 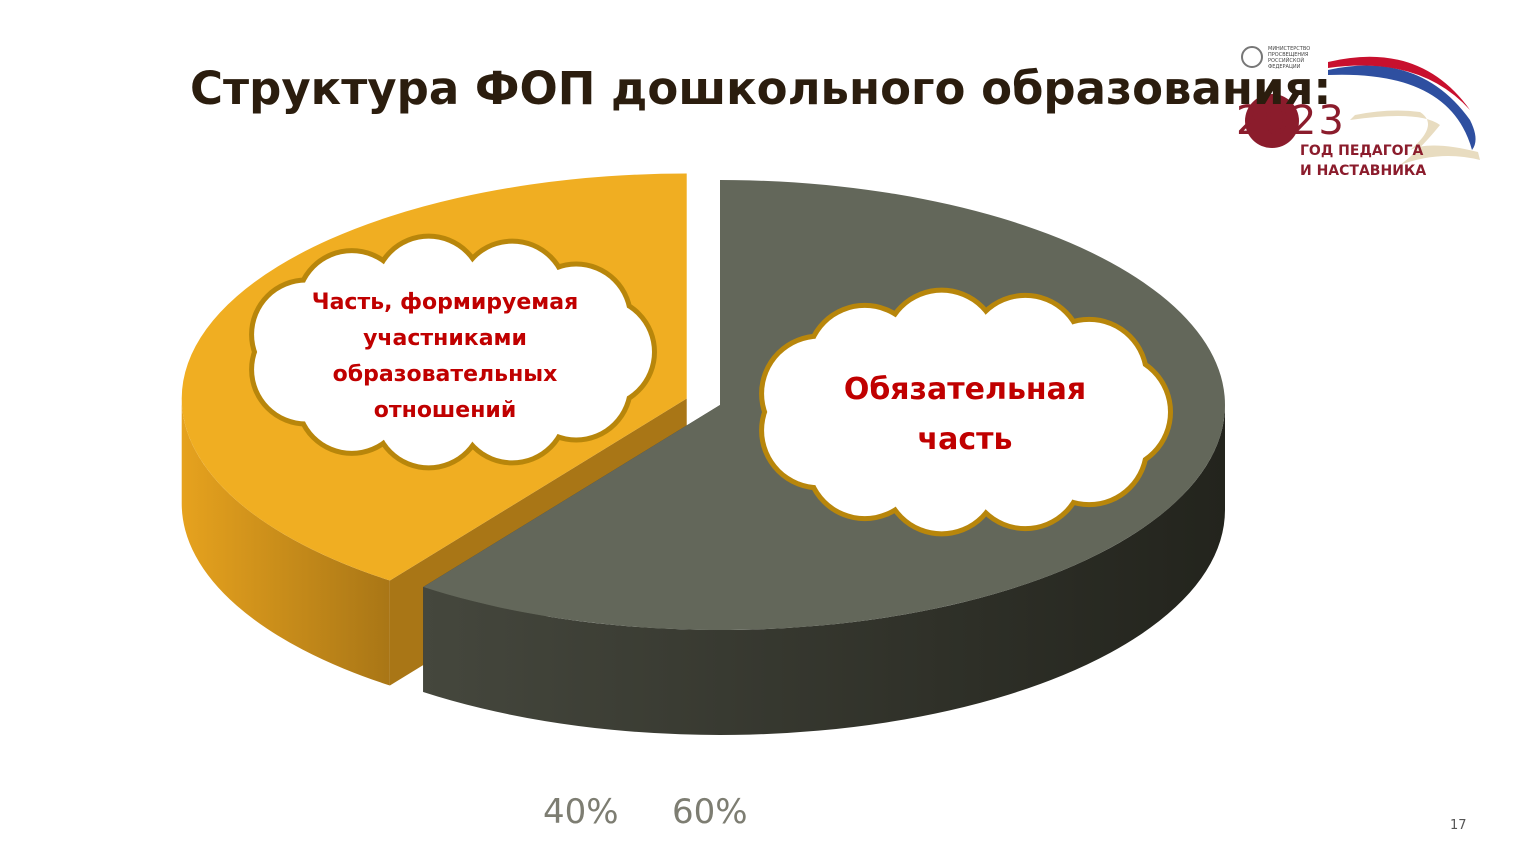 What do you see at coordinates (1362, 151) in the screenshot?
I see `logo-line1: ГОД ПЕДАГОГА` at bounding box center [1362, 151].